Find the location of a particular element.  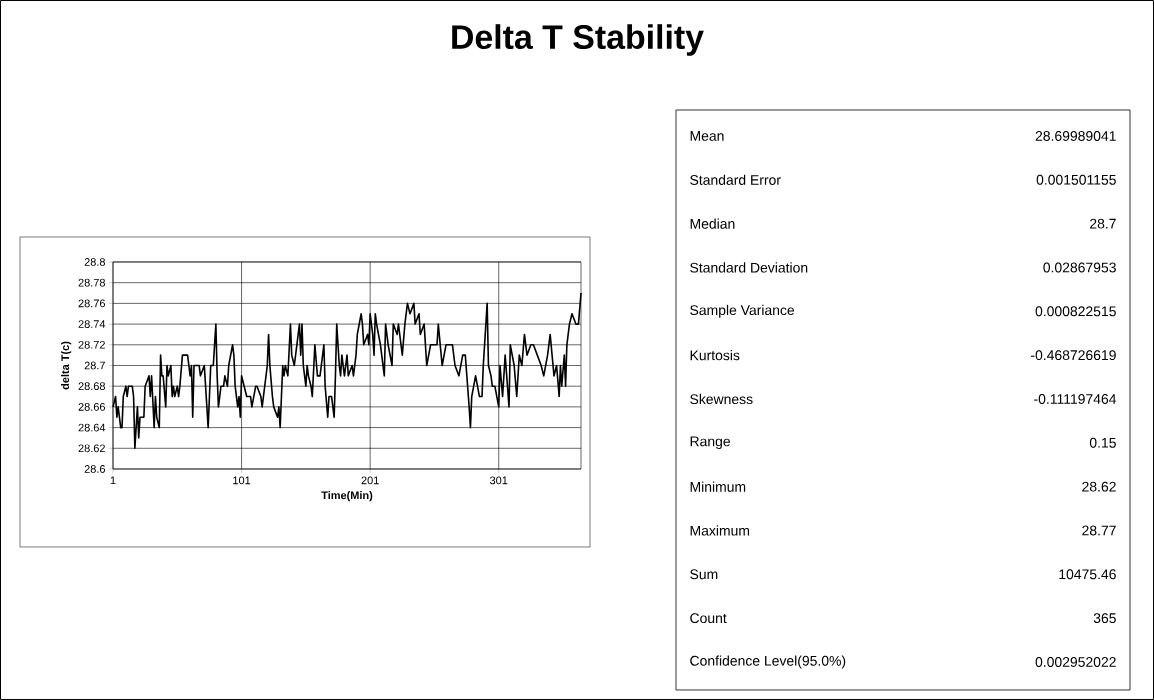

category-label: Sum is located at coordinates (704, 574).